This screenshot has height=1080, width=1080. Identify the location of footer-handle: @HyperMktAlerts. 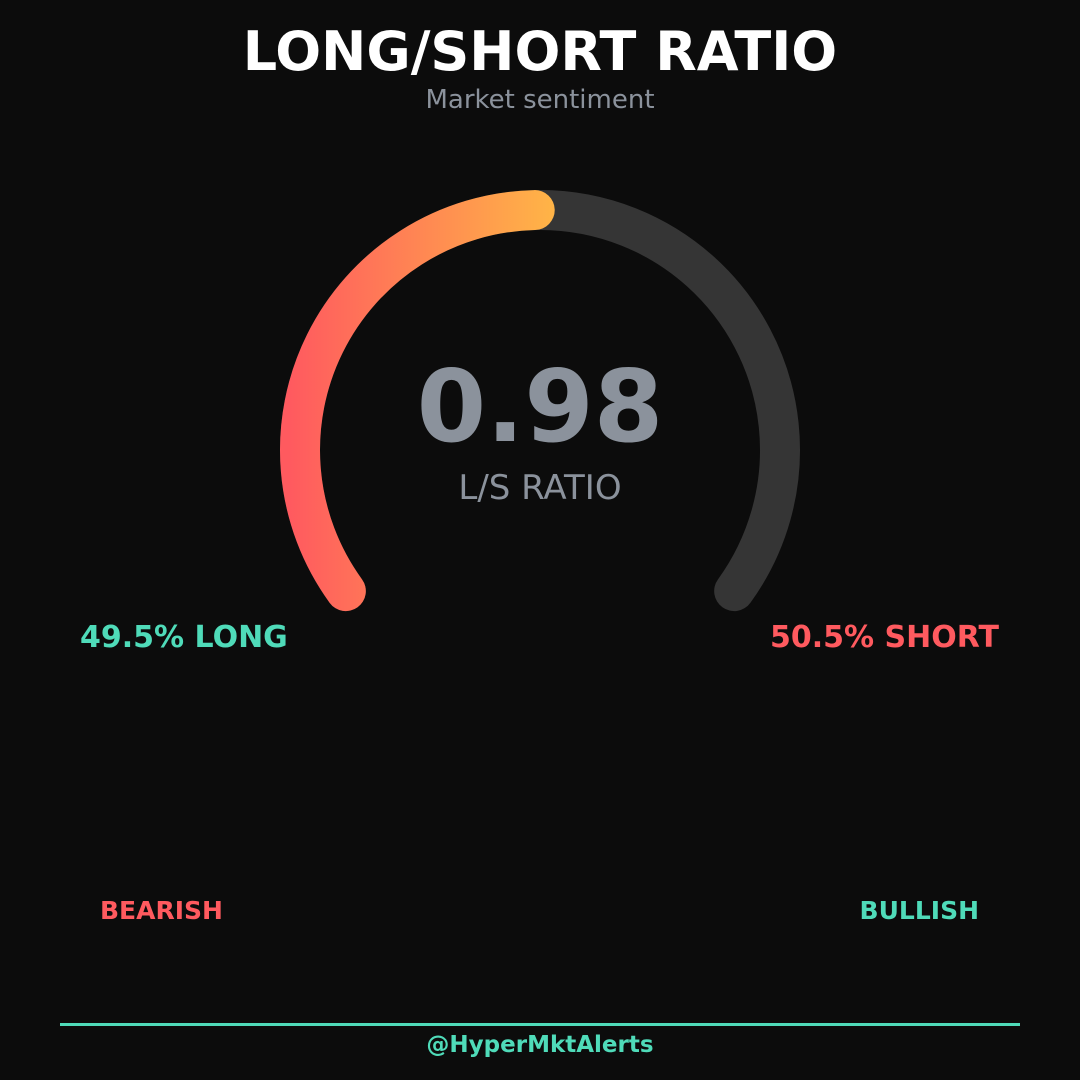
(540, 1045).